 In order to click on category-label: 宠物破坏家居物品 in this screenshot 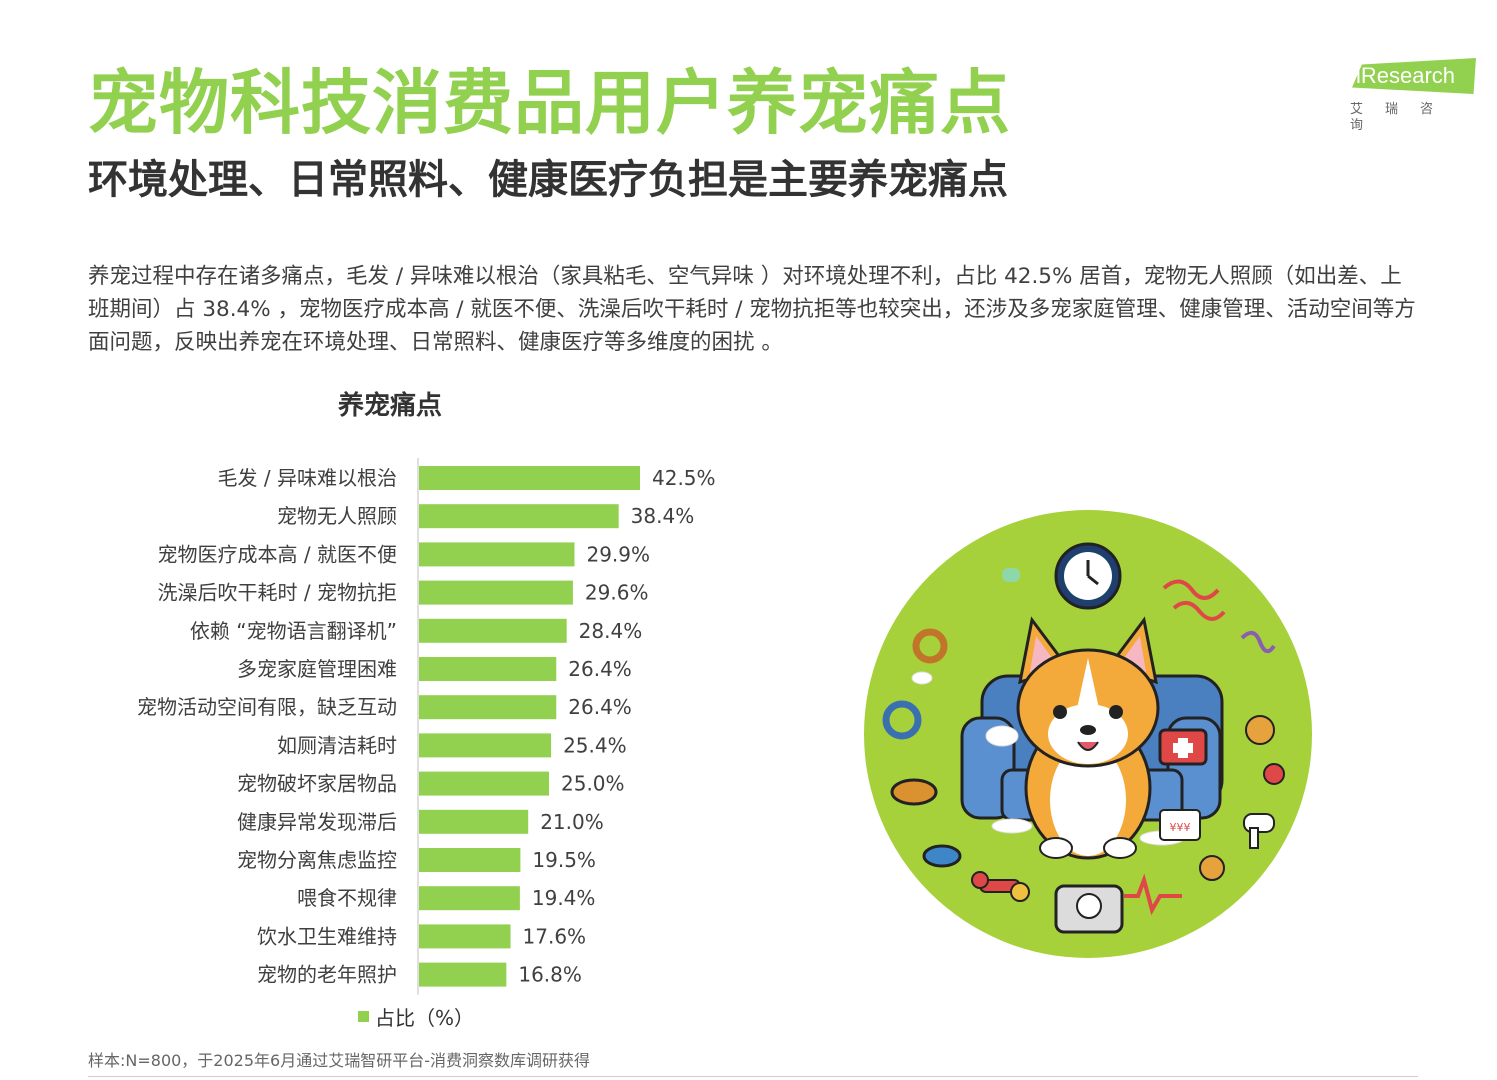, I will do `click(317, 784)`.